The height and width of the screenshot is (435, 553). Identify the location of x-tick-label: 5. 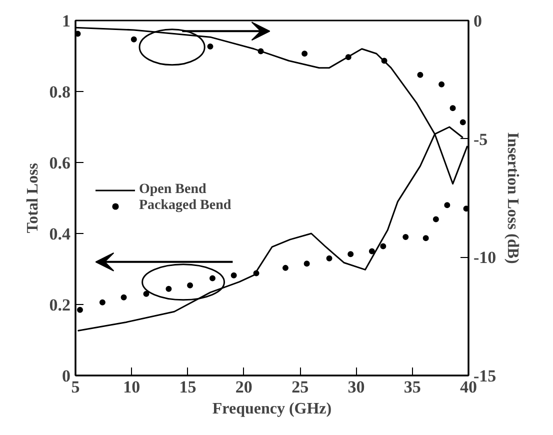
(75, 387).